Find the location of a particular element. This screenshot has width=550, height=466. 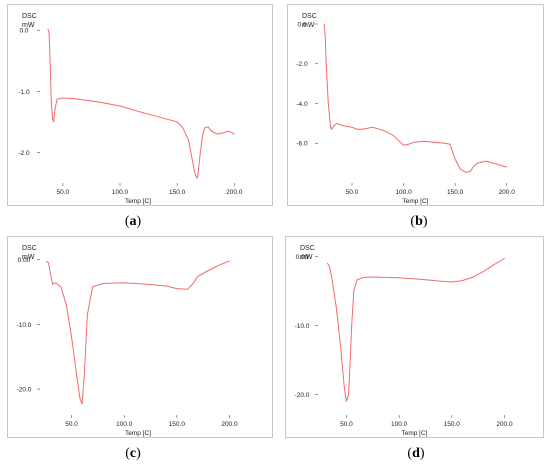

chart-caption-d: (d) is located at coordinates (416, 453).